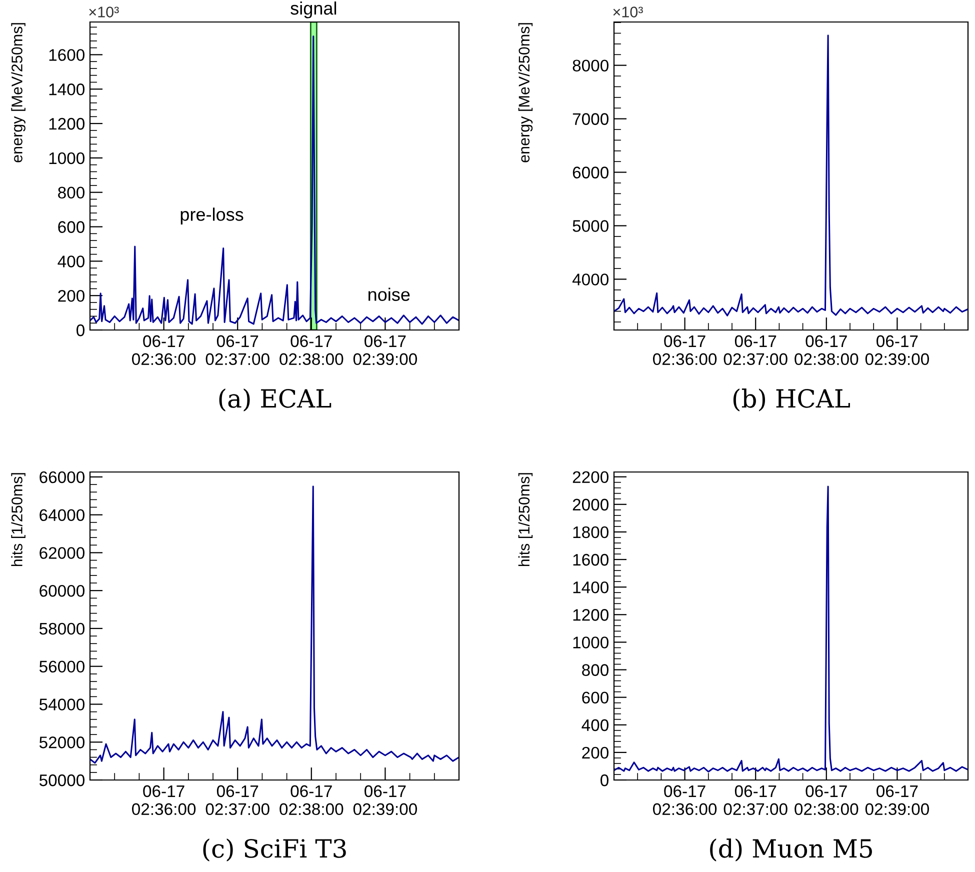 The height and width of the screenshot is (872, 975). I want to click on y-tick-label: 1800, so click(590, 532).